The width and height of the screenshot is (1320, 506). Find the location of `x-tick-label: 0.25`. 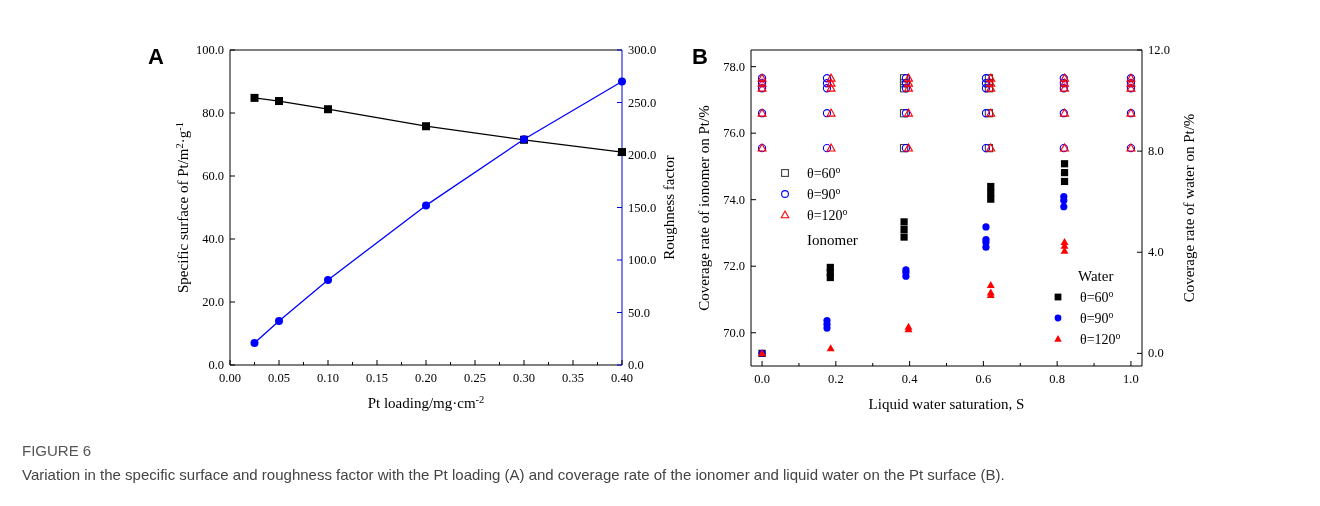

x-tick-label: 0.25 is located at coordinates (475, 378).